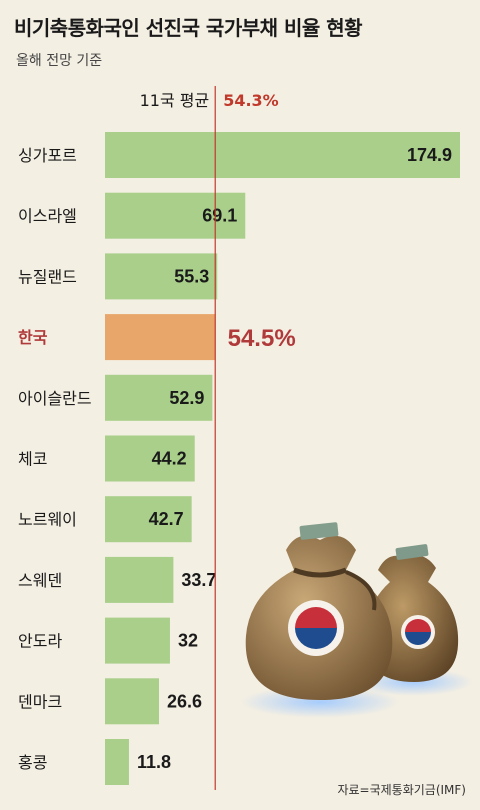 The height and width of the screenshot is (810, 480). What do you see at coordinates (47, 216) in the screenshot?
I see `category-label: 이스라엘` at bounding box center [47, 216].